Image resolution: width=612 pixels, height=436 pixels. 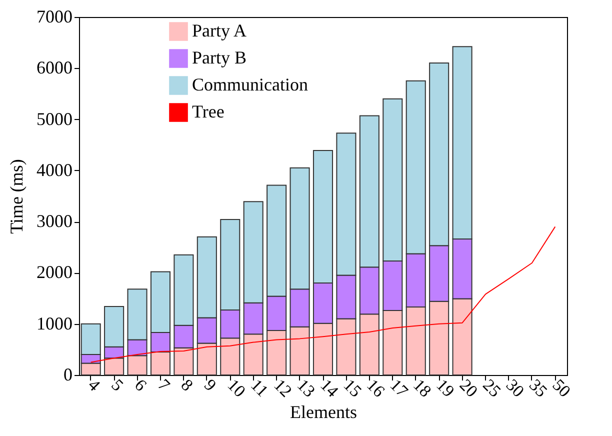 I want to click on x-tick-label: 9, so click(x=210, y=385).